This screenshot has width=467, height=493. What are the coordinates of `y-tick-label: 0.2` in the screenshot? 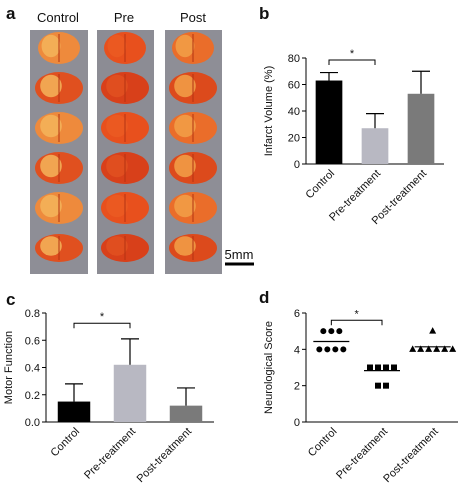 It's located at (32, 396).